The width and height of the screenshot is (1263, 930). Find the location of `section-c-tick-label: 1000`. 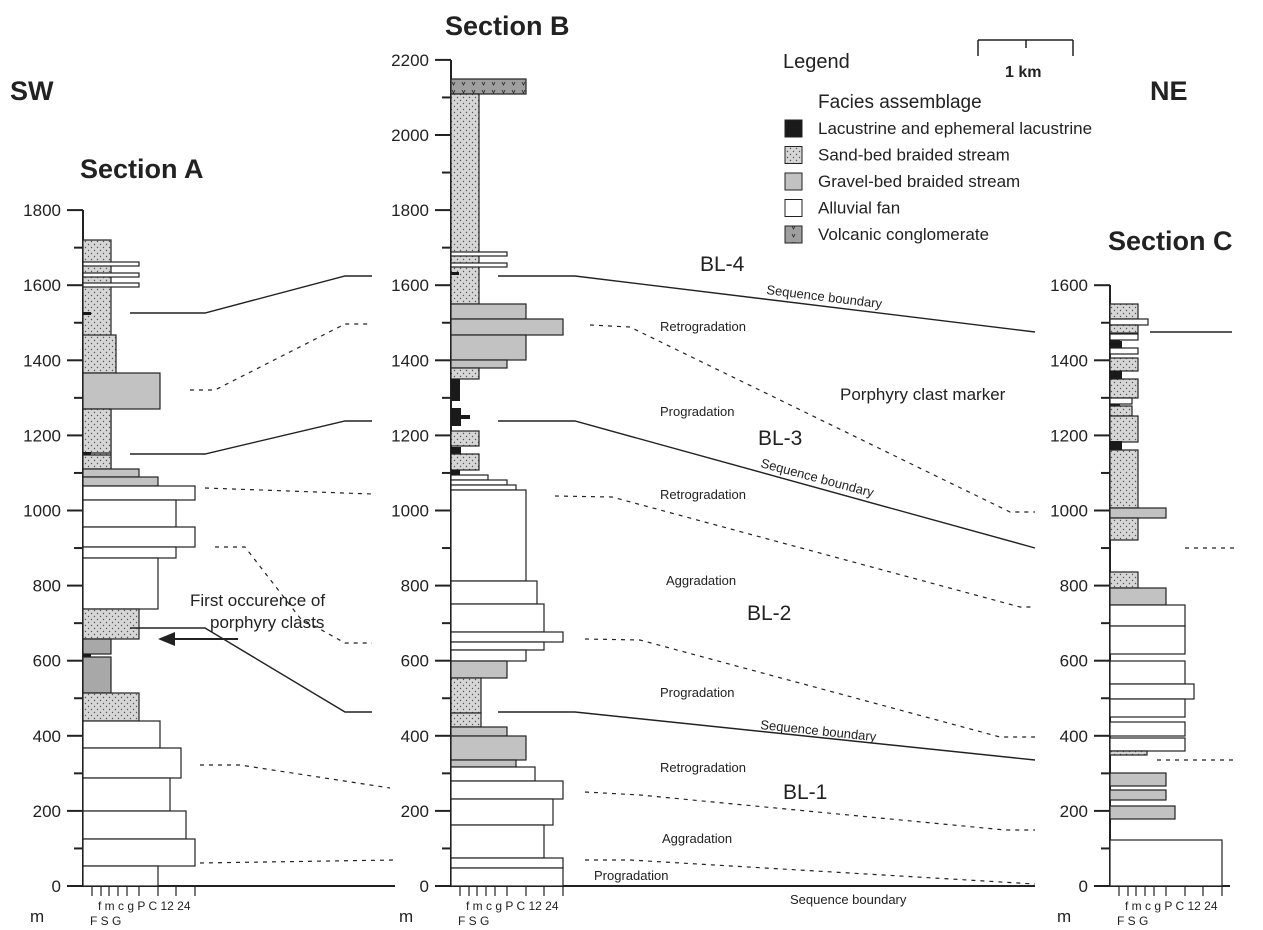

section-c-tick-label: 1000 is located at coordinates (1069, 511).